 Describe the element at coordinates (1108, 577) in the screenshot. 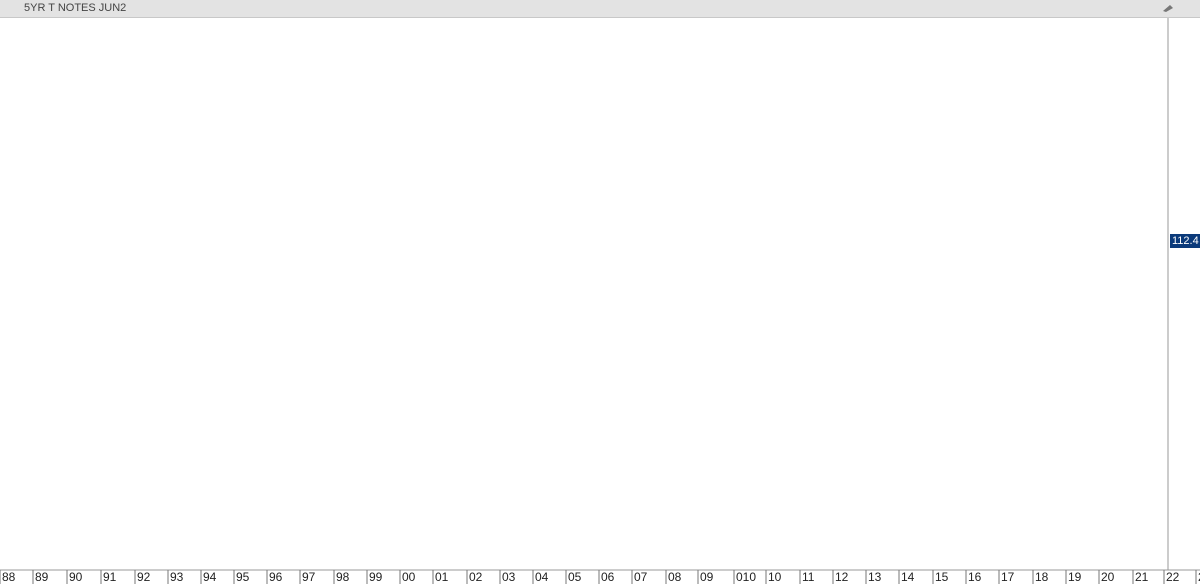

I see `x-tick-label: 20` at that location.